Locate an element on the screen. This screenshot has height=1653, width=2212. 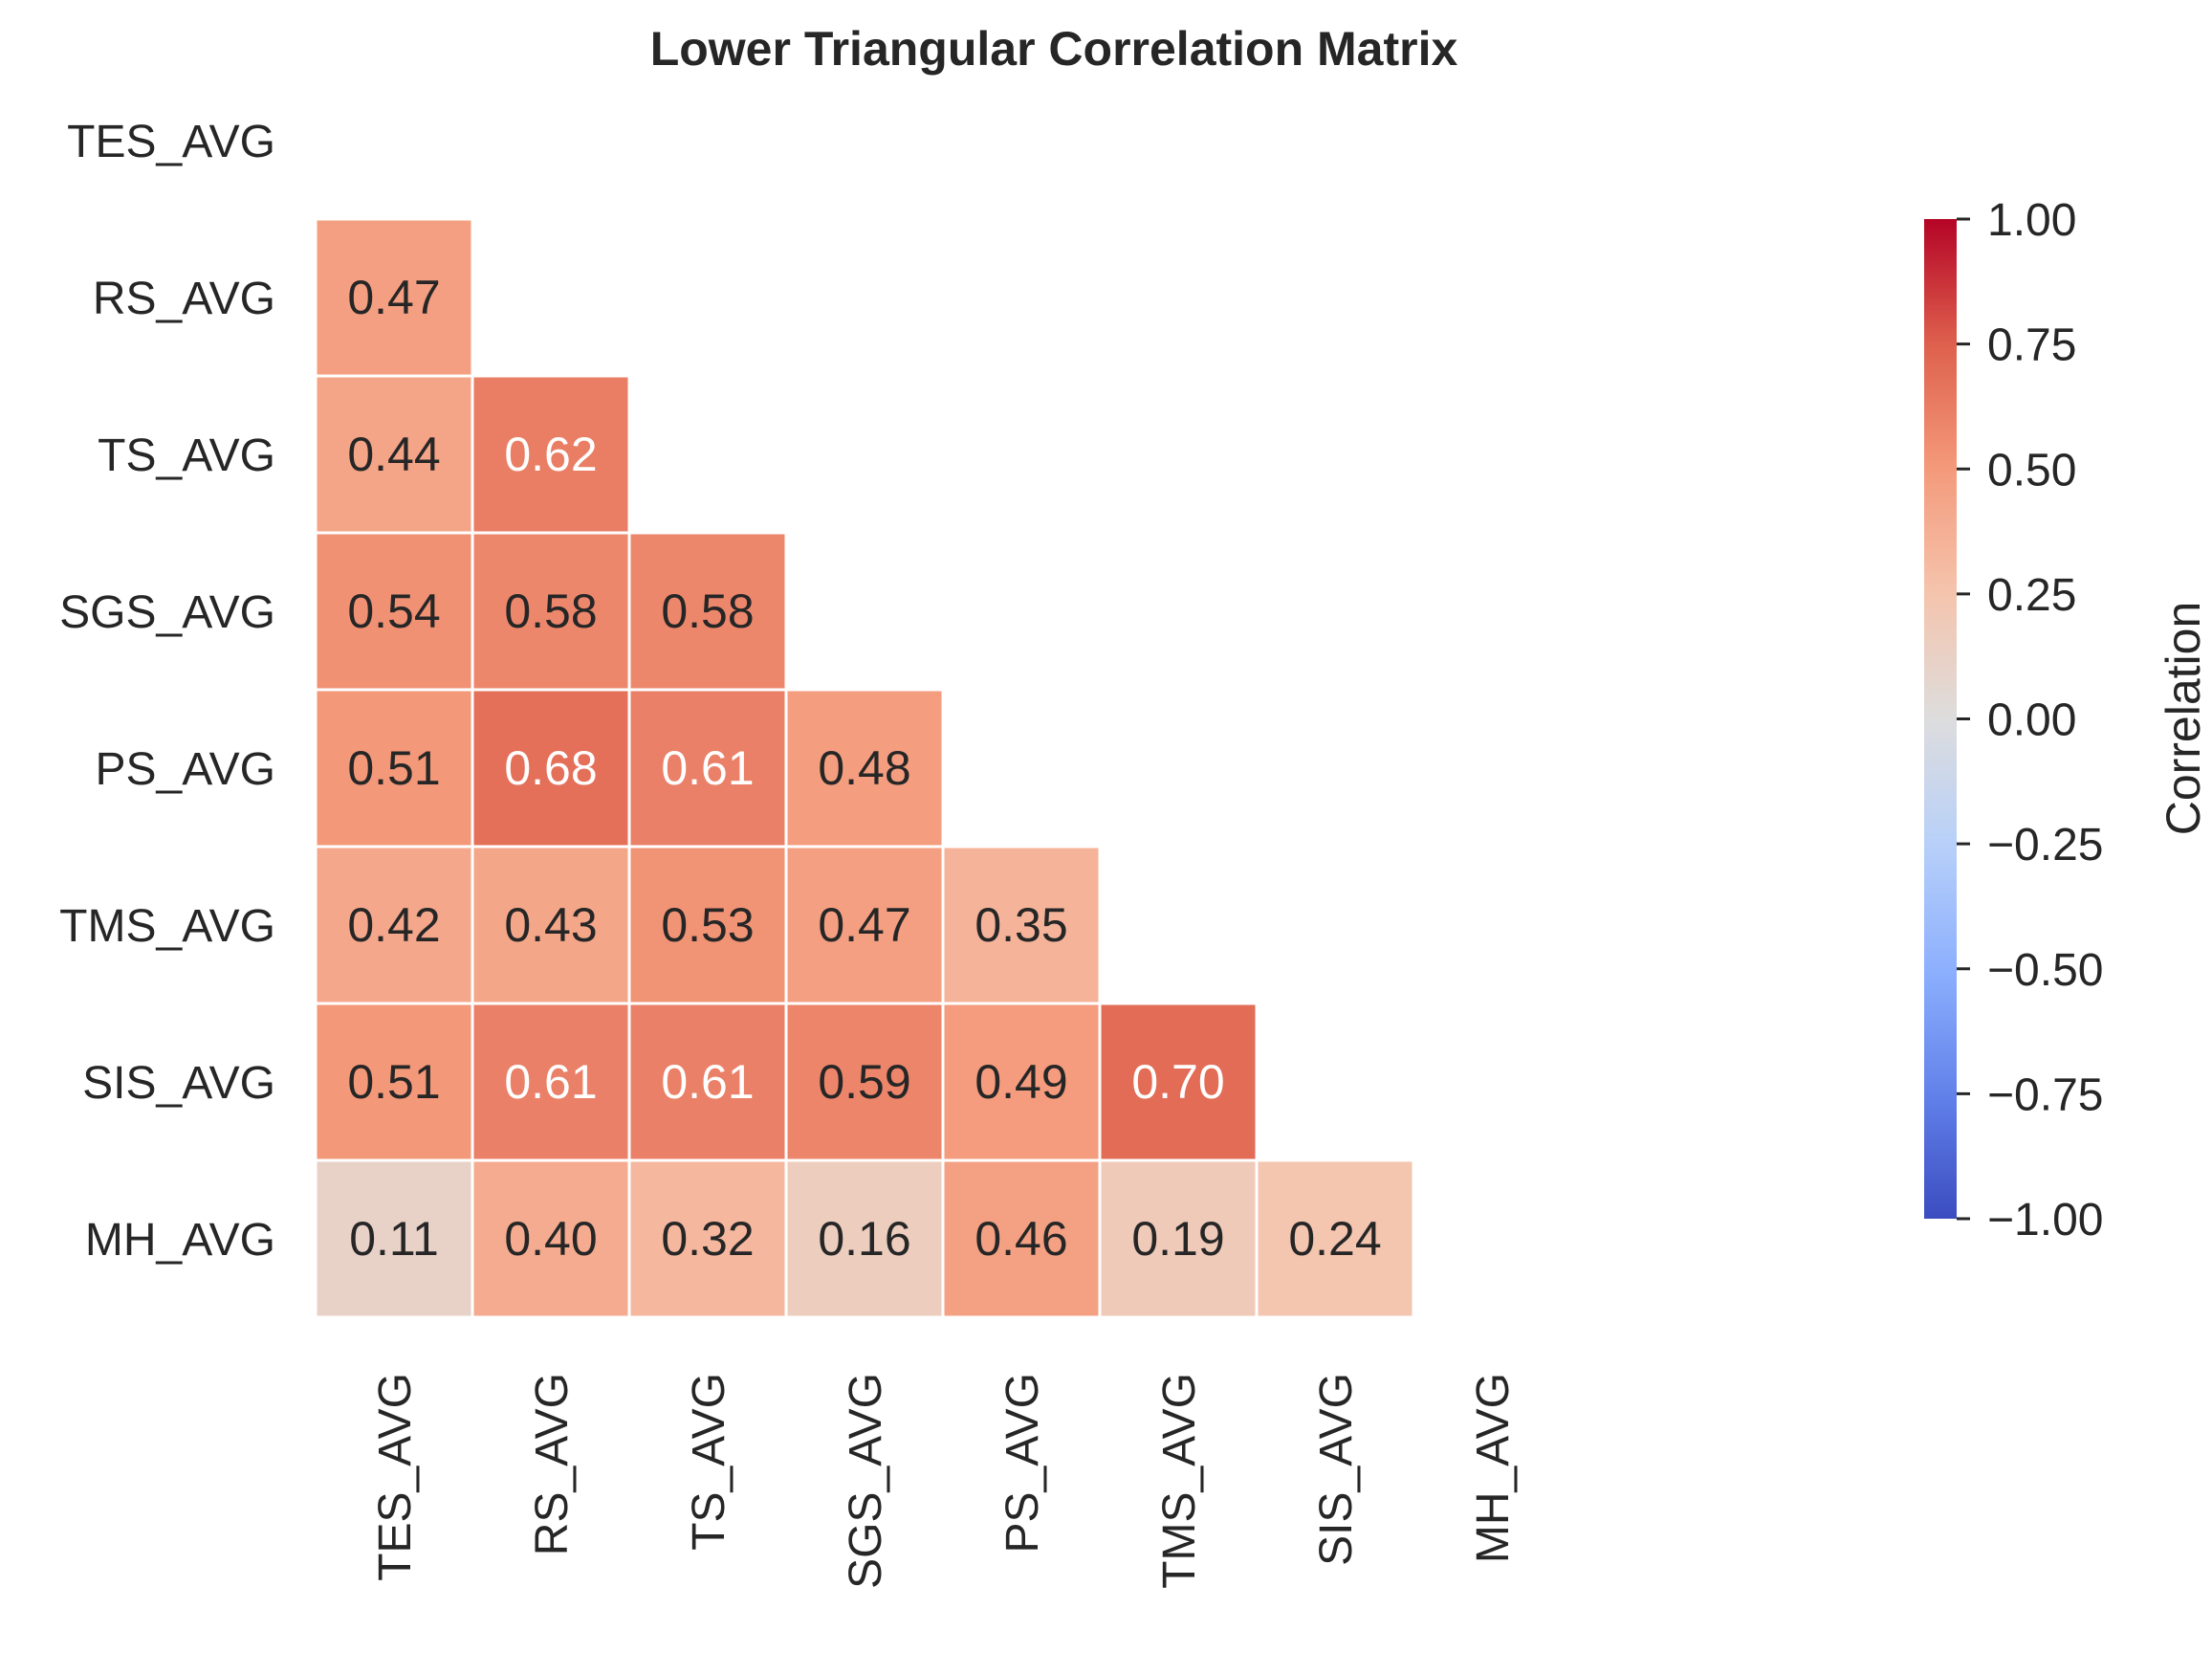
heatmap-cell-tms_avg-sgs_avg is located at coordinates (864, 925).